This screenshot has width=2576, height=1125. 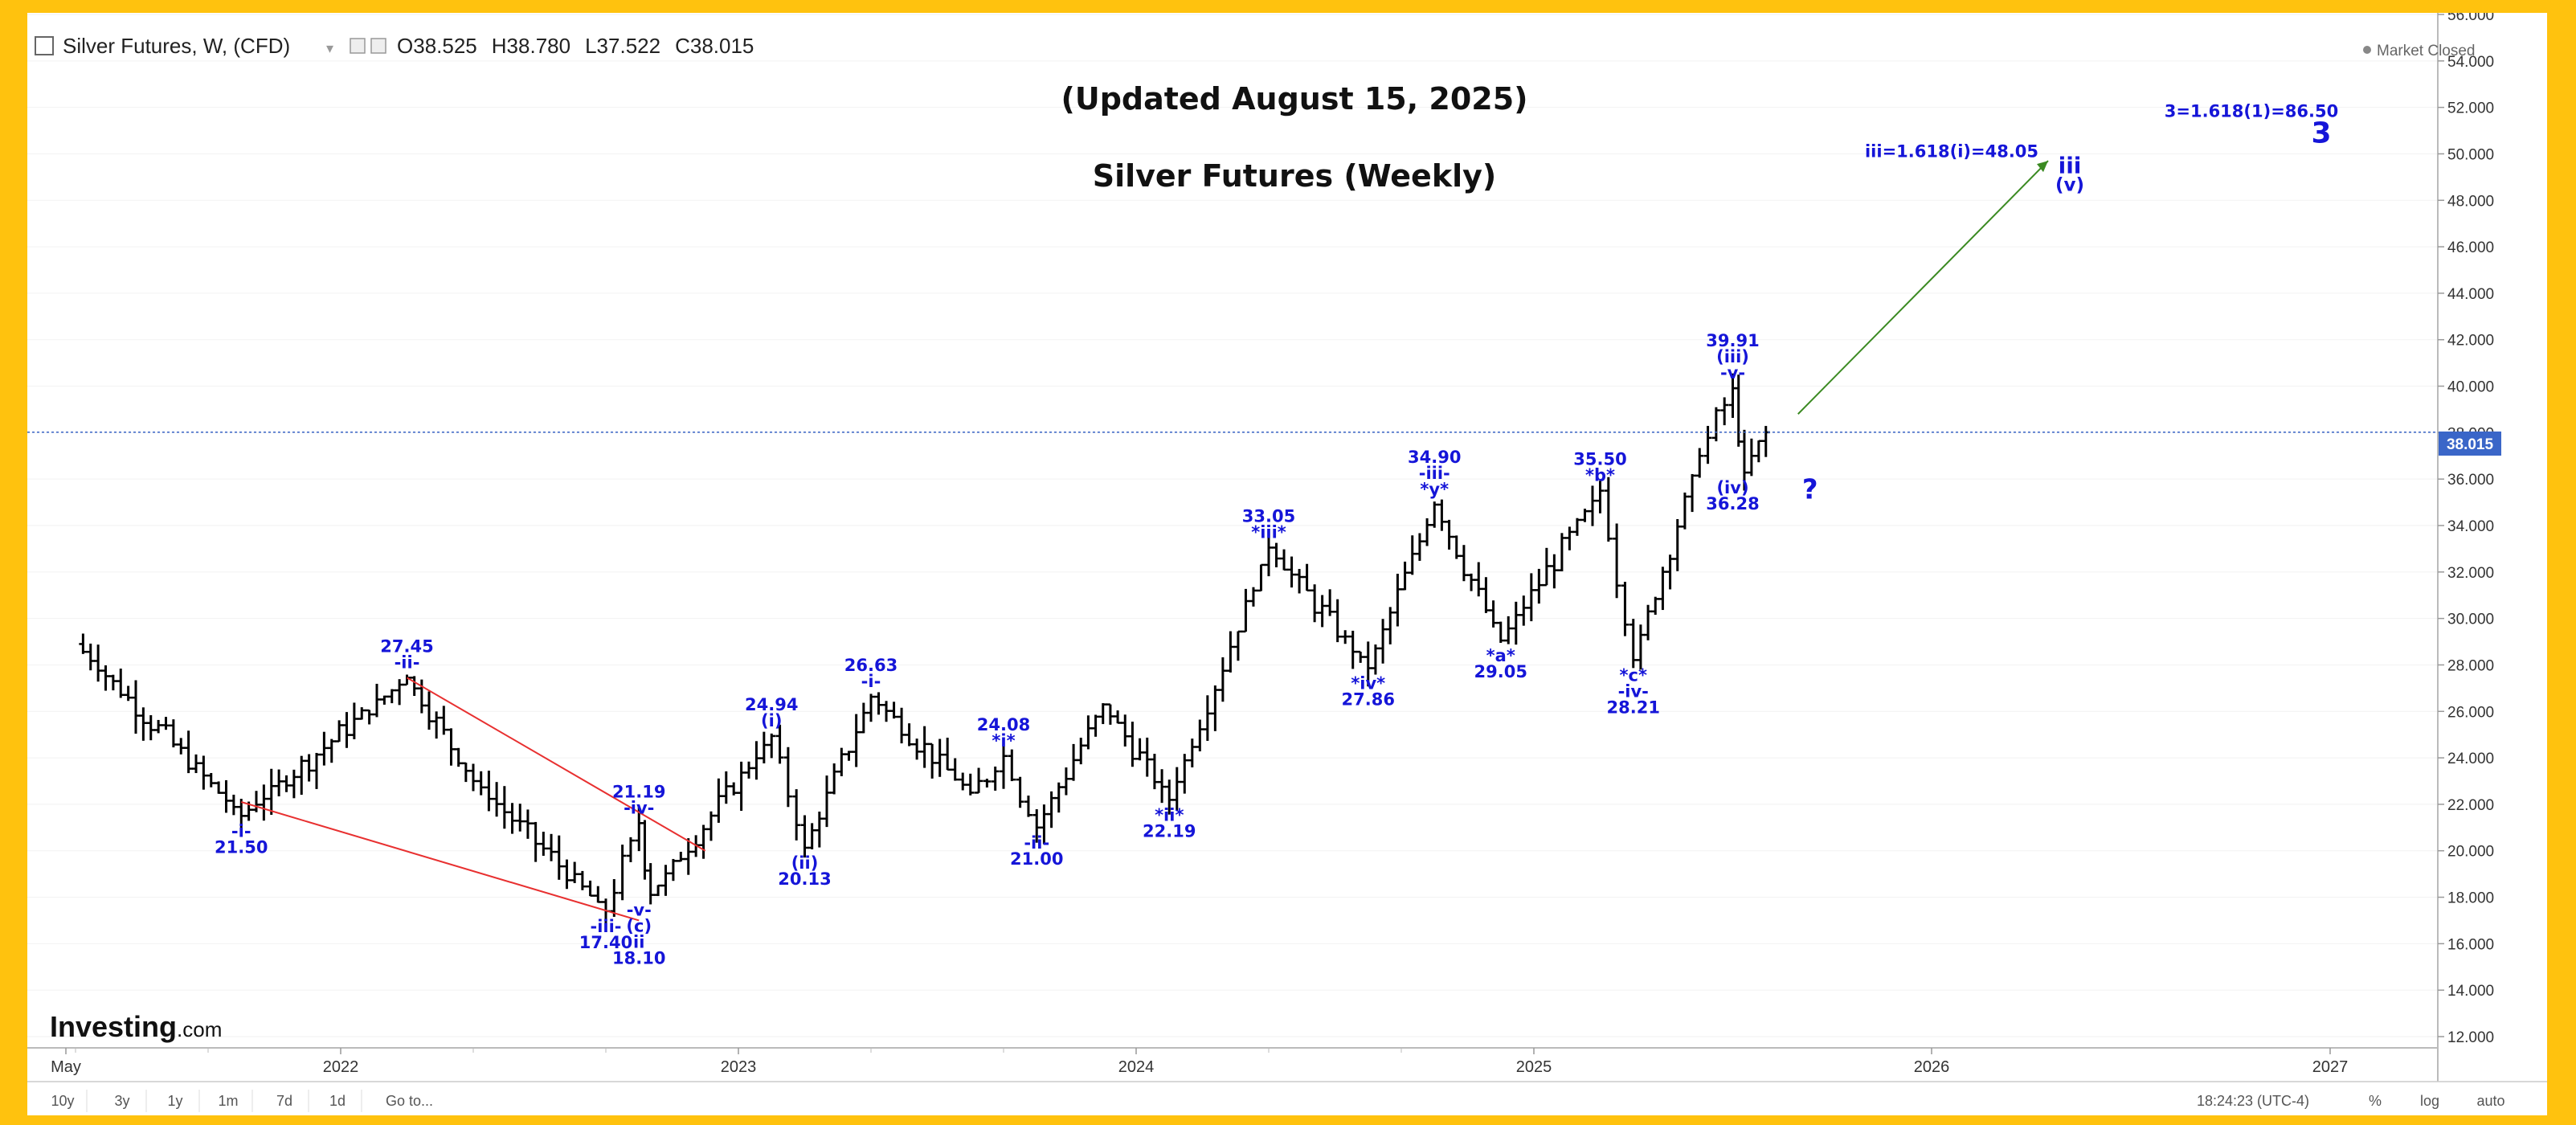 I want to click on wave-label: 35.50, so click(x=1600, y=459).